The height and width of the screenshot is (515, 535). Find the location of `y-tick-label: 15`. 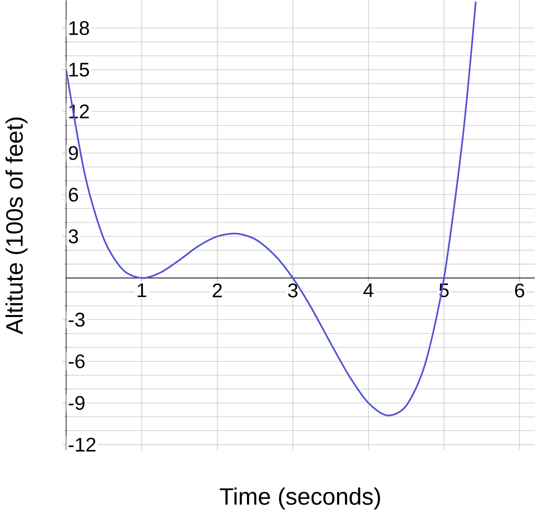

y-tick-label: 15 is located at coordinates (79, 69).